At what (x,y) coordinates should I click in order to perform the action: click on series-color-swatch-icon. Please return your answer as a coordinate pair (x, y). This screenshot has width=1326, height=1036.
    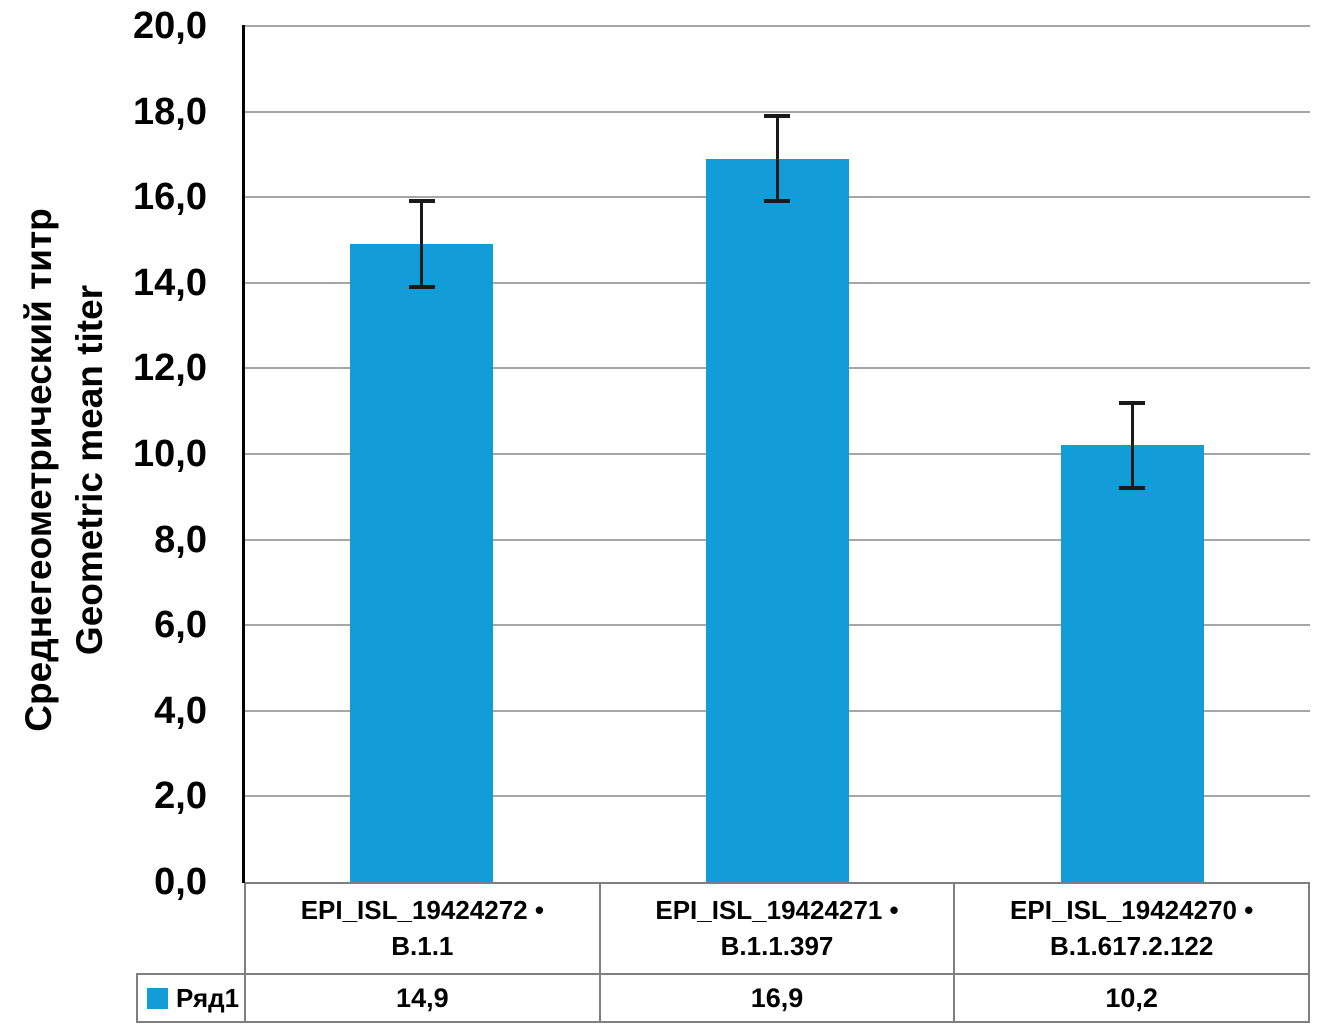
    Looking at the image, I should click on (157, 998).